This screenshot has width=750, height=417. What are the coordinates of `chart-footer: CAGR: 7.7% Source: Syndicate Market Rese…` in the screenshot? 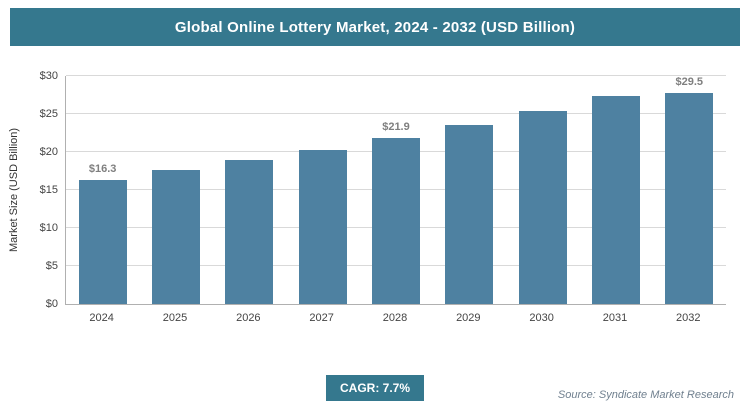 It's located at (375, 390).